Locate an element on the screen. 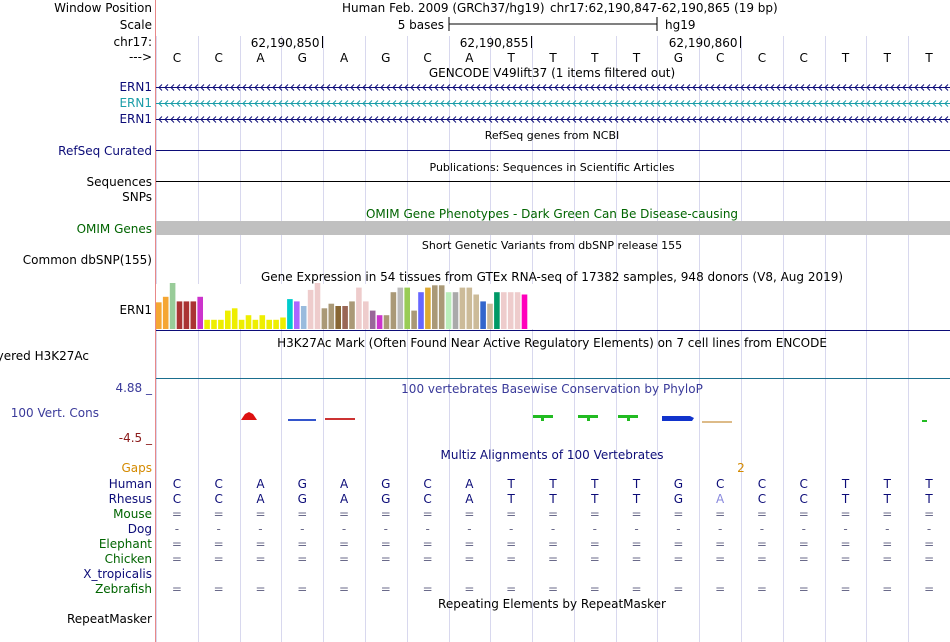 The height and width of the screenshot is (642, 950). repeatmasker-label: RepeatMasker is located at coordinates (109, 619).